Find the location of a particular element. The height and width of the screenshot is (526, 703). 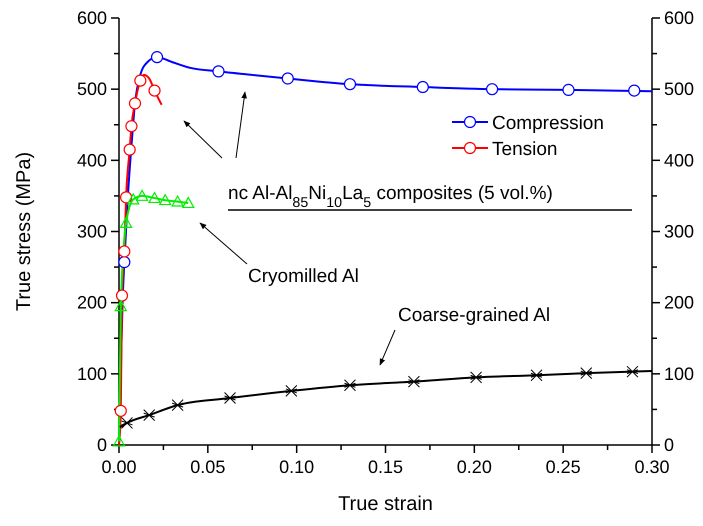

x-tick-label: 0.10 is located at coordinates (296, 467).